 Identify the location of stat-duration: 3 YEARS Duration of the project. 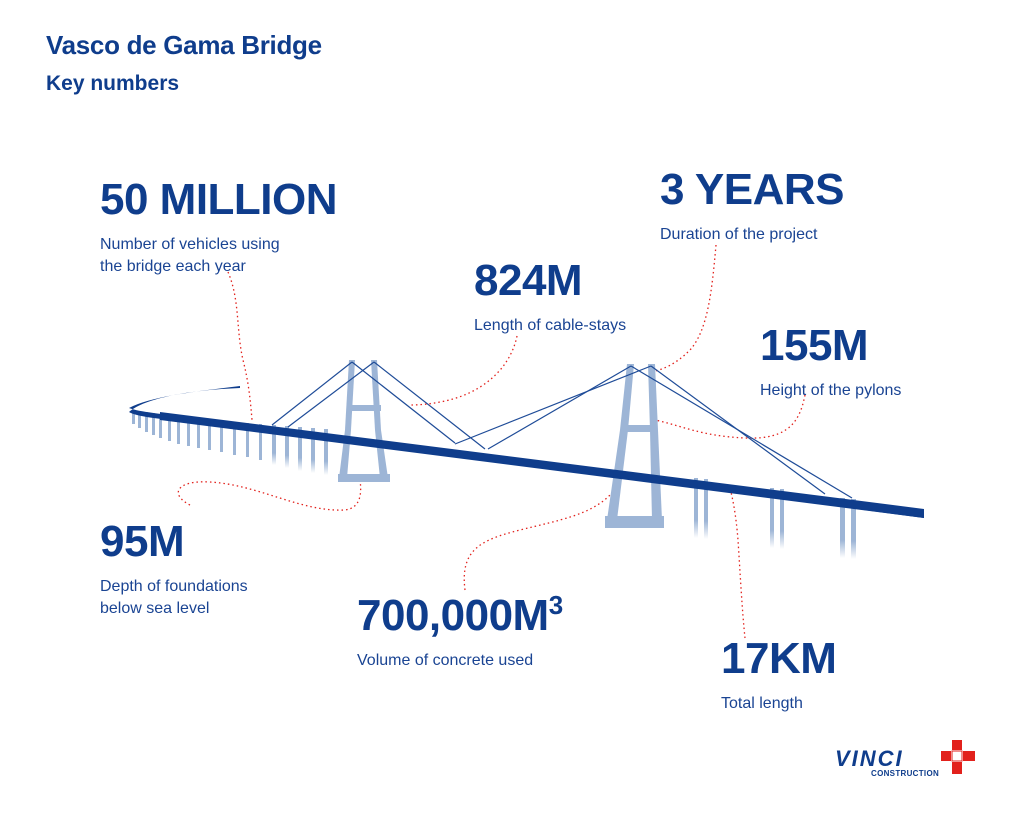
(752, 205).